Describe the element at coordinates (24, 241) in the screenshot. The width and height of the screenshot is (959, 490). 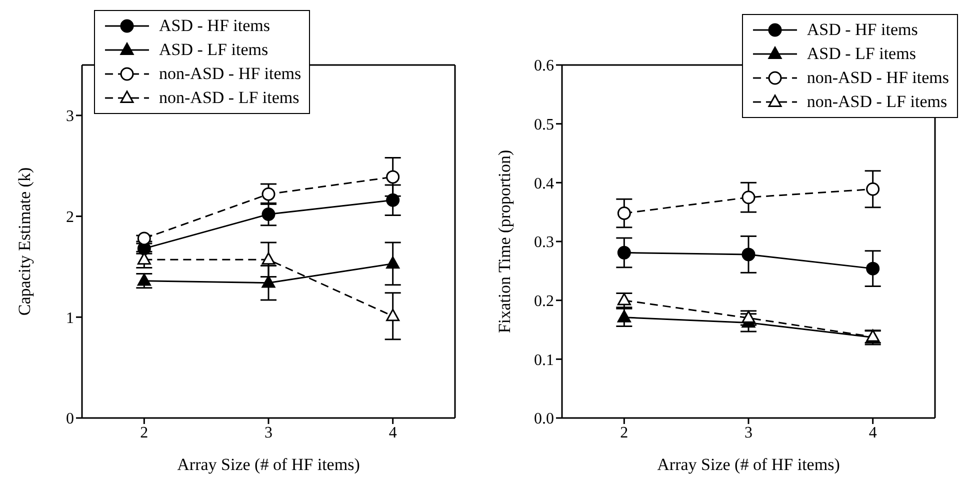
I see `y-axis-title: Capacity Estimate (k)` at that location.